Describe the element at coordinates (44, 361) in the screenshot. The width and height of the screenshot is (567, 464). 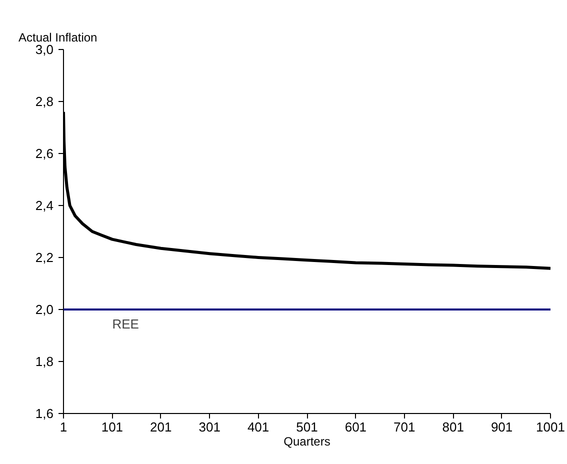
I see `y-tick-label: 1,8` at that location.